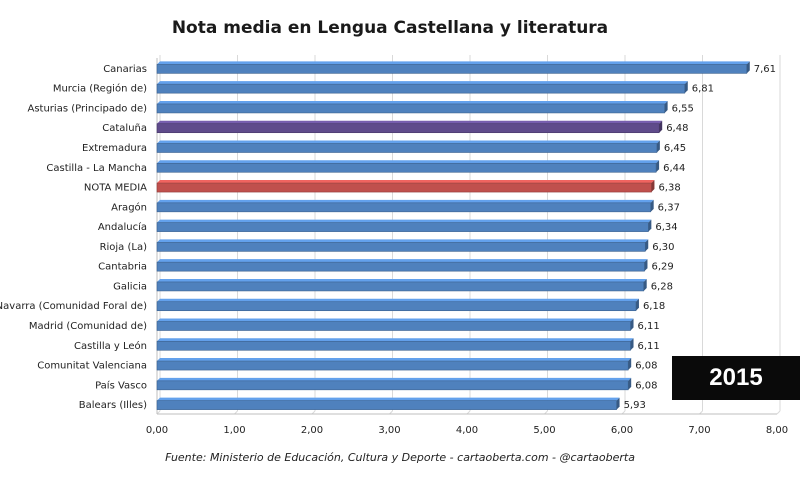 The width and height of the screenshot is (800, 478). Describe the element at coordinates (675, 148) in the screenshot. I see `value-label: 6,45` at that location.